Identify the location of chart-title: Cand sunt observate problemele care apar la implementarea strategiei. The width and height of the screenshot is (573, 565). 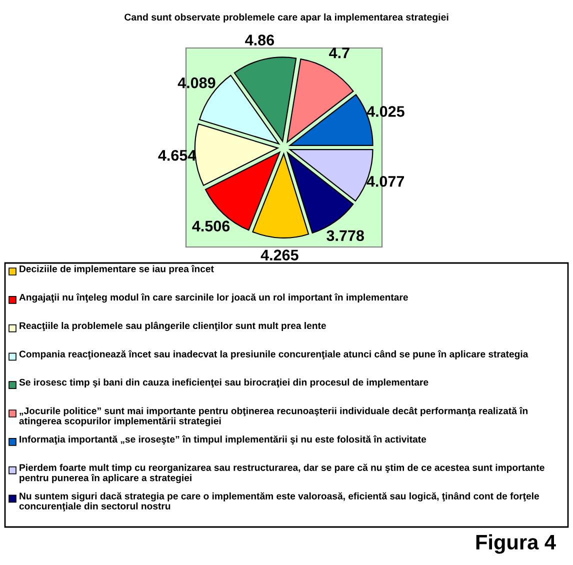
(286, 18).